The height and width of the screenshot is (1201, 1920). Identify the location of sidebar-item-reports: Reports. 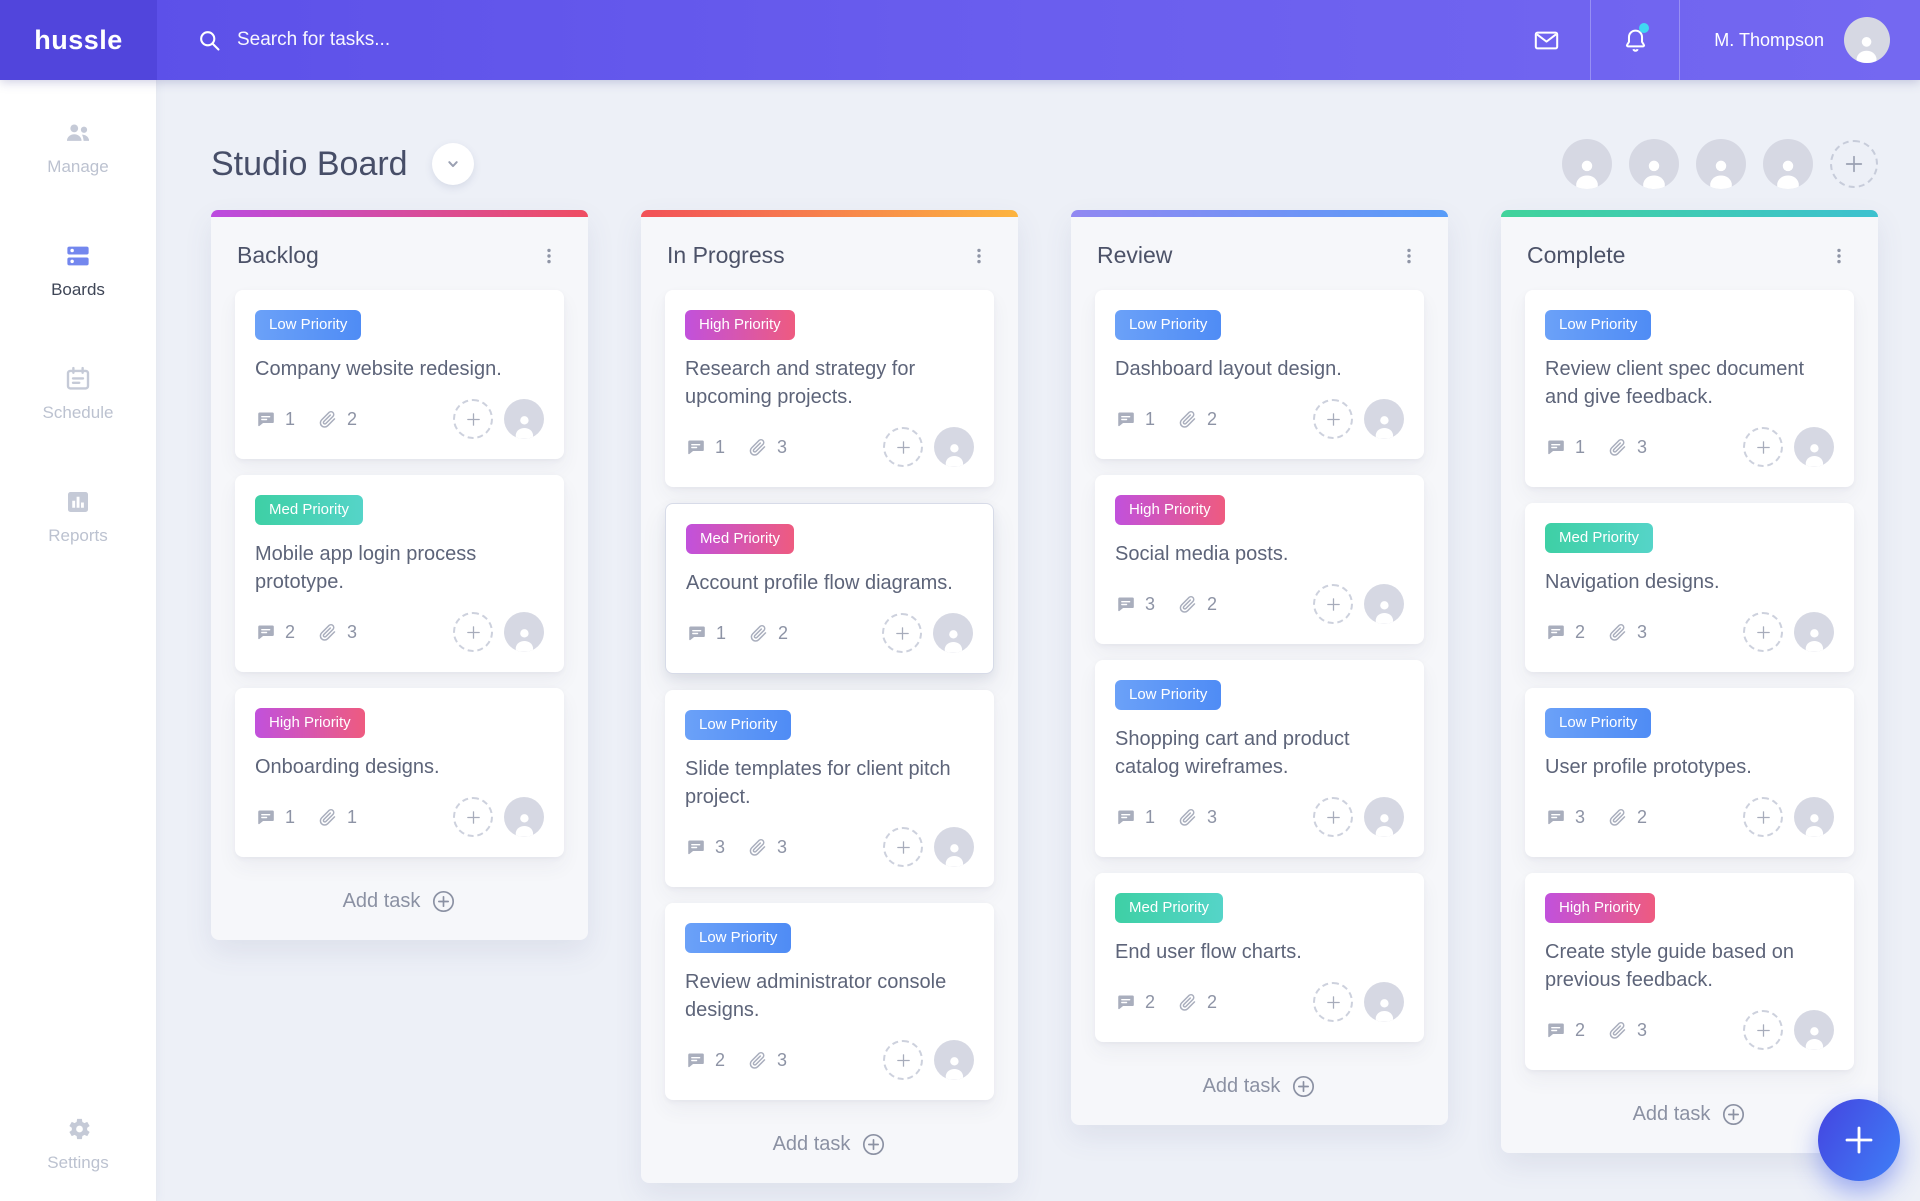
(78, 516).